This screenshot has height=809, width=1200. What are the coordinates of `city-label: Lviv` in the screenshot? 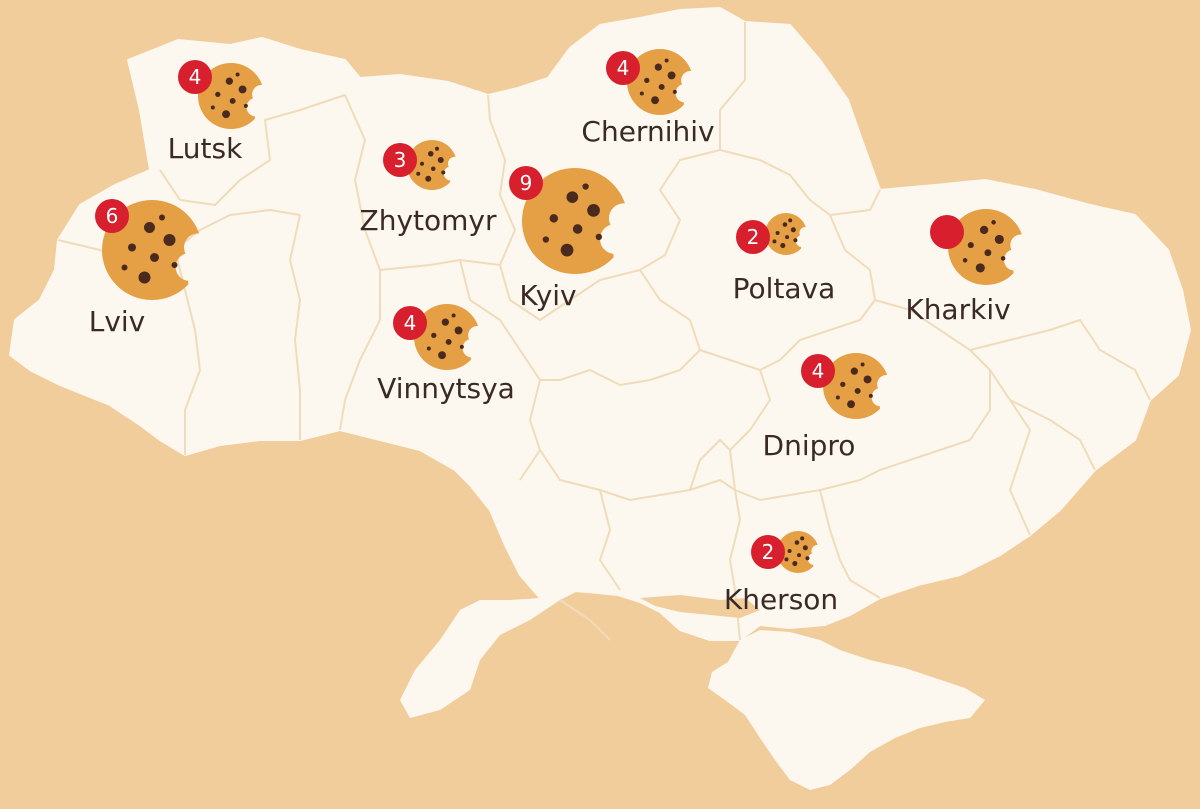 It's located at (117, 321).